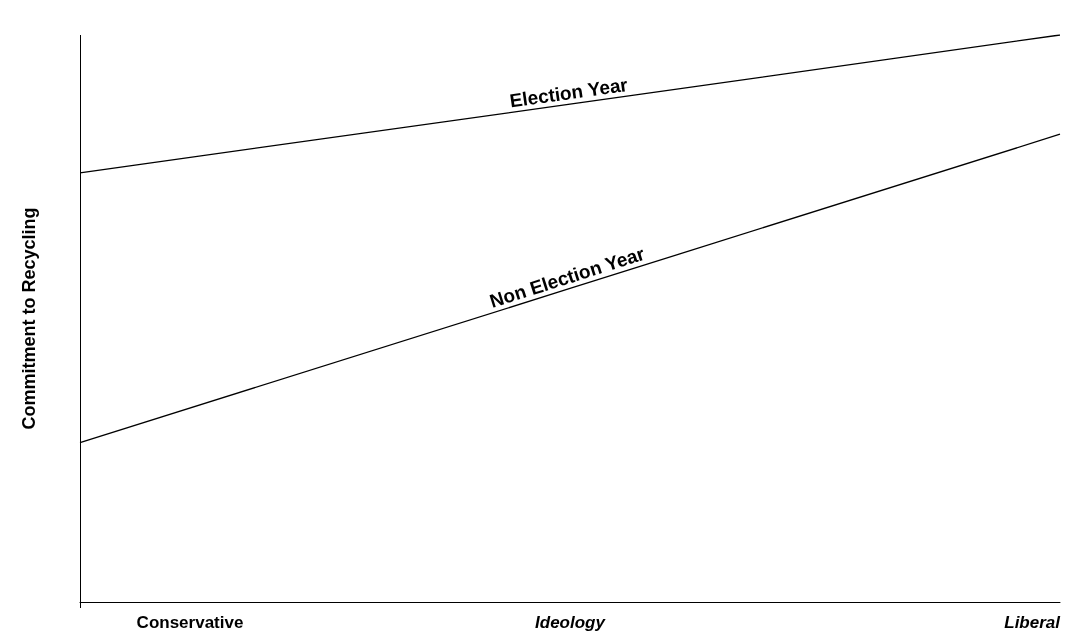 The width and height of the screenshot is (1090, 636). What do you see at coordinates (1033, 622) in the screenshot?
I see `text: Liberal` at bounding box center [1033, 622].